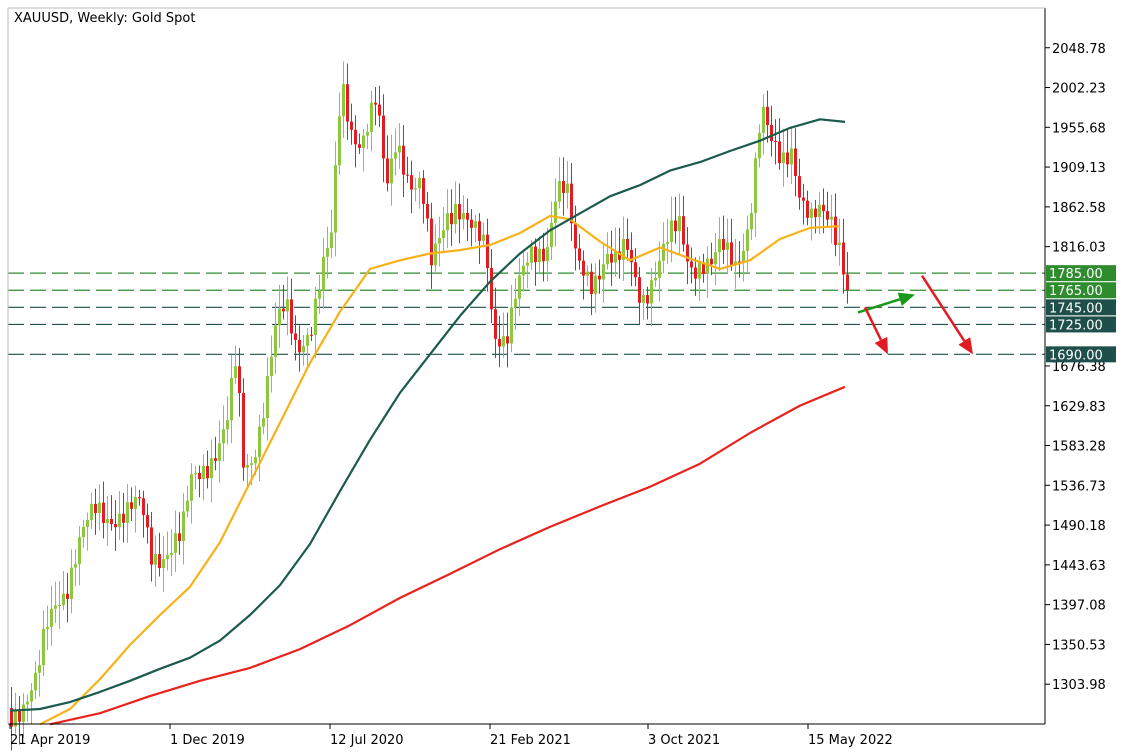  I want to click on level-label: 1785.00, so click(1076, 274).